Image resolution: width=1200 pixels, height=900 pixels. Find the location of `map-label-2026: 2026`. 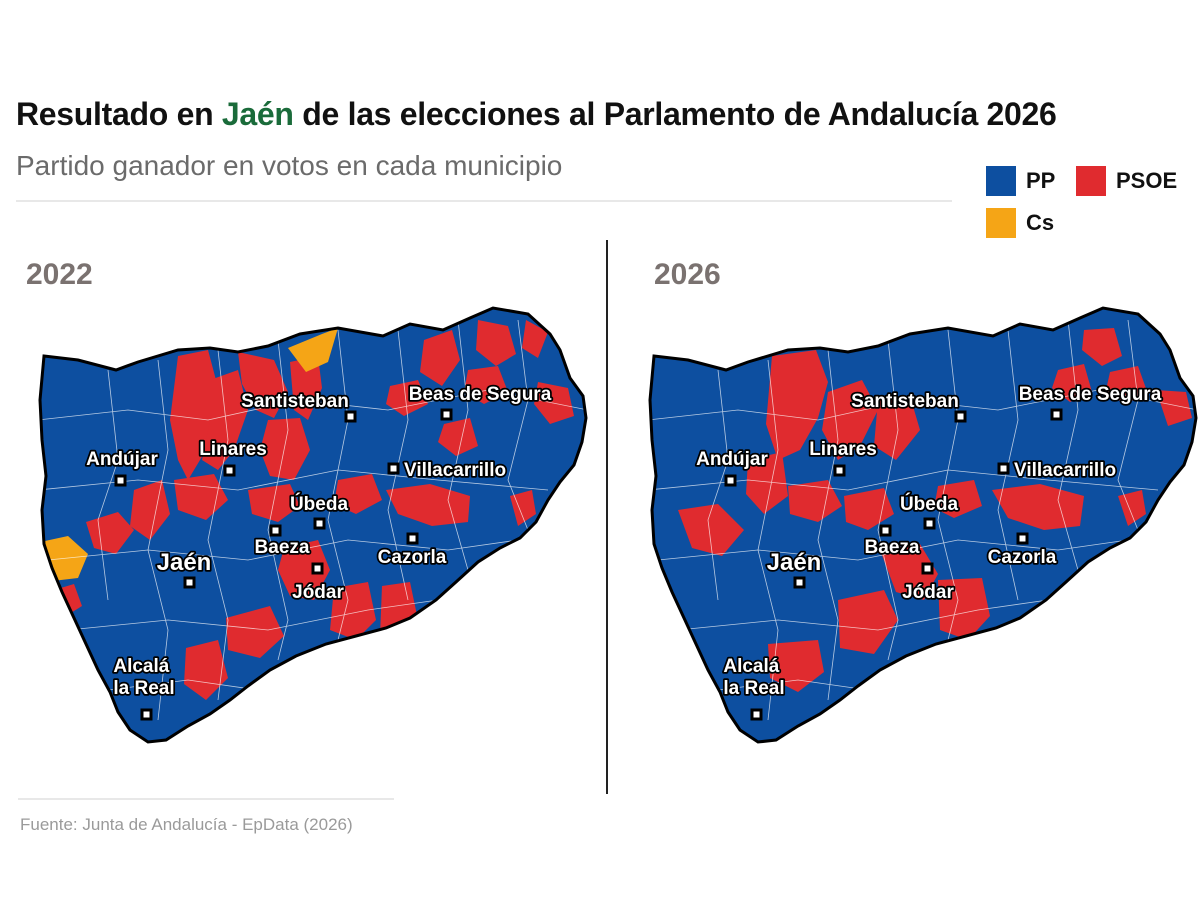

map-label-2026: 2026 is located at coordinates (687, 274).